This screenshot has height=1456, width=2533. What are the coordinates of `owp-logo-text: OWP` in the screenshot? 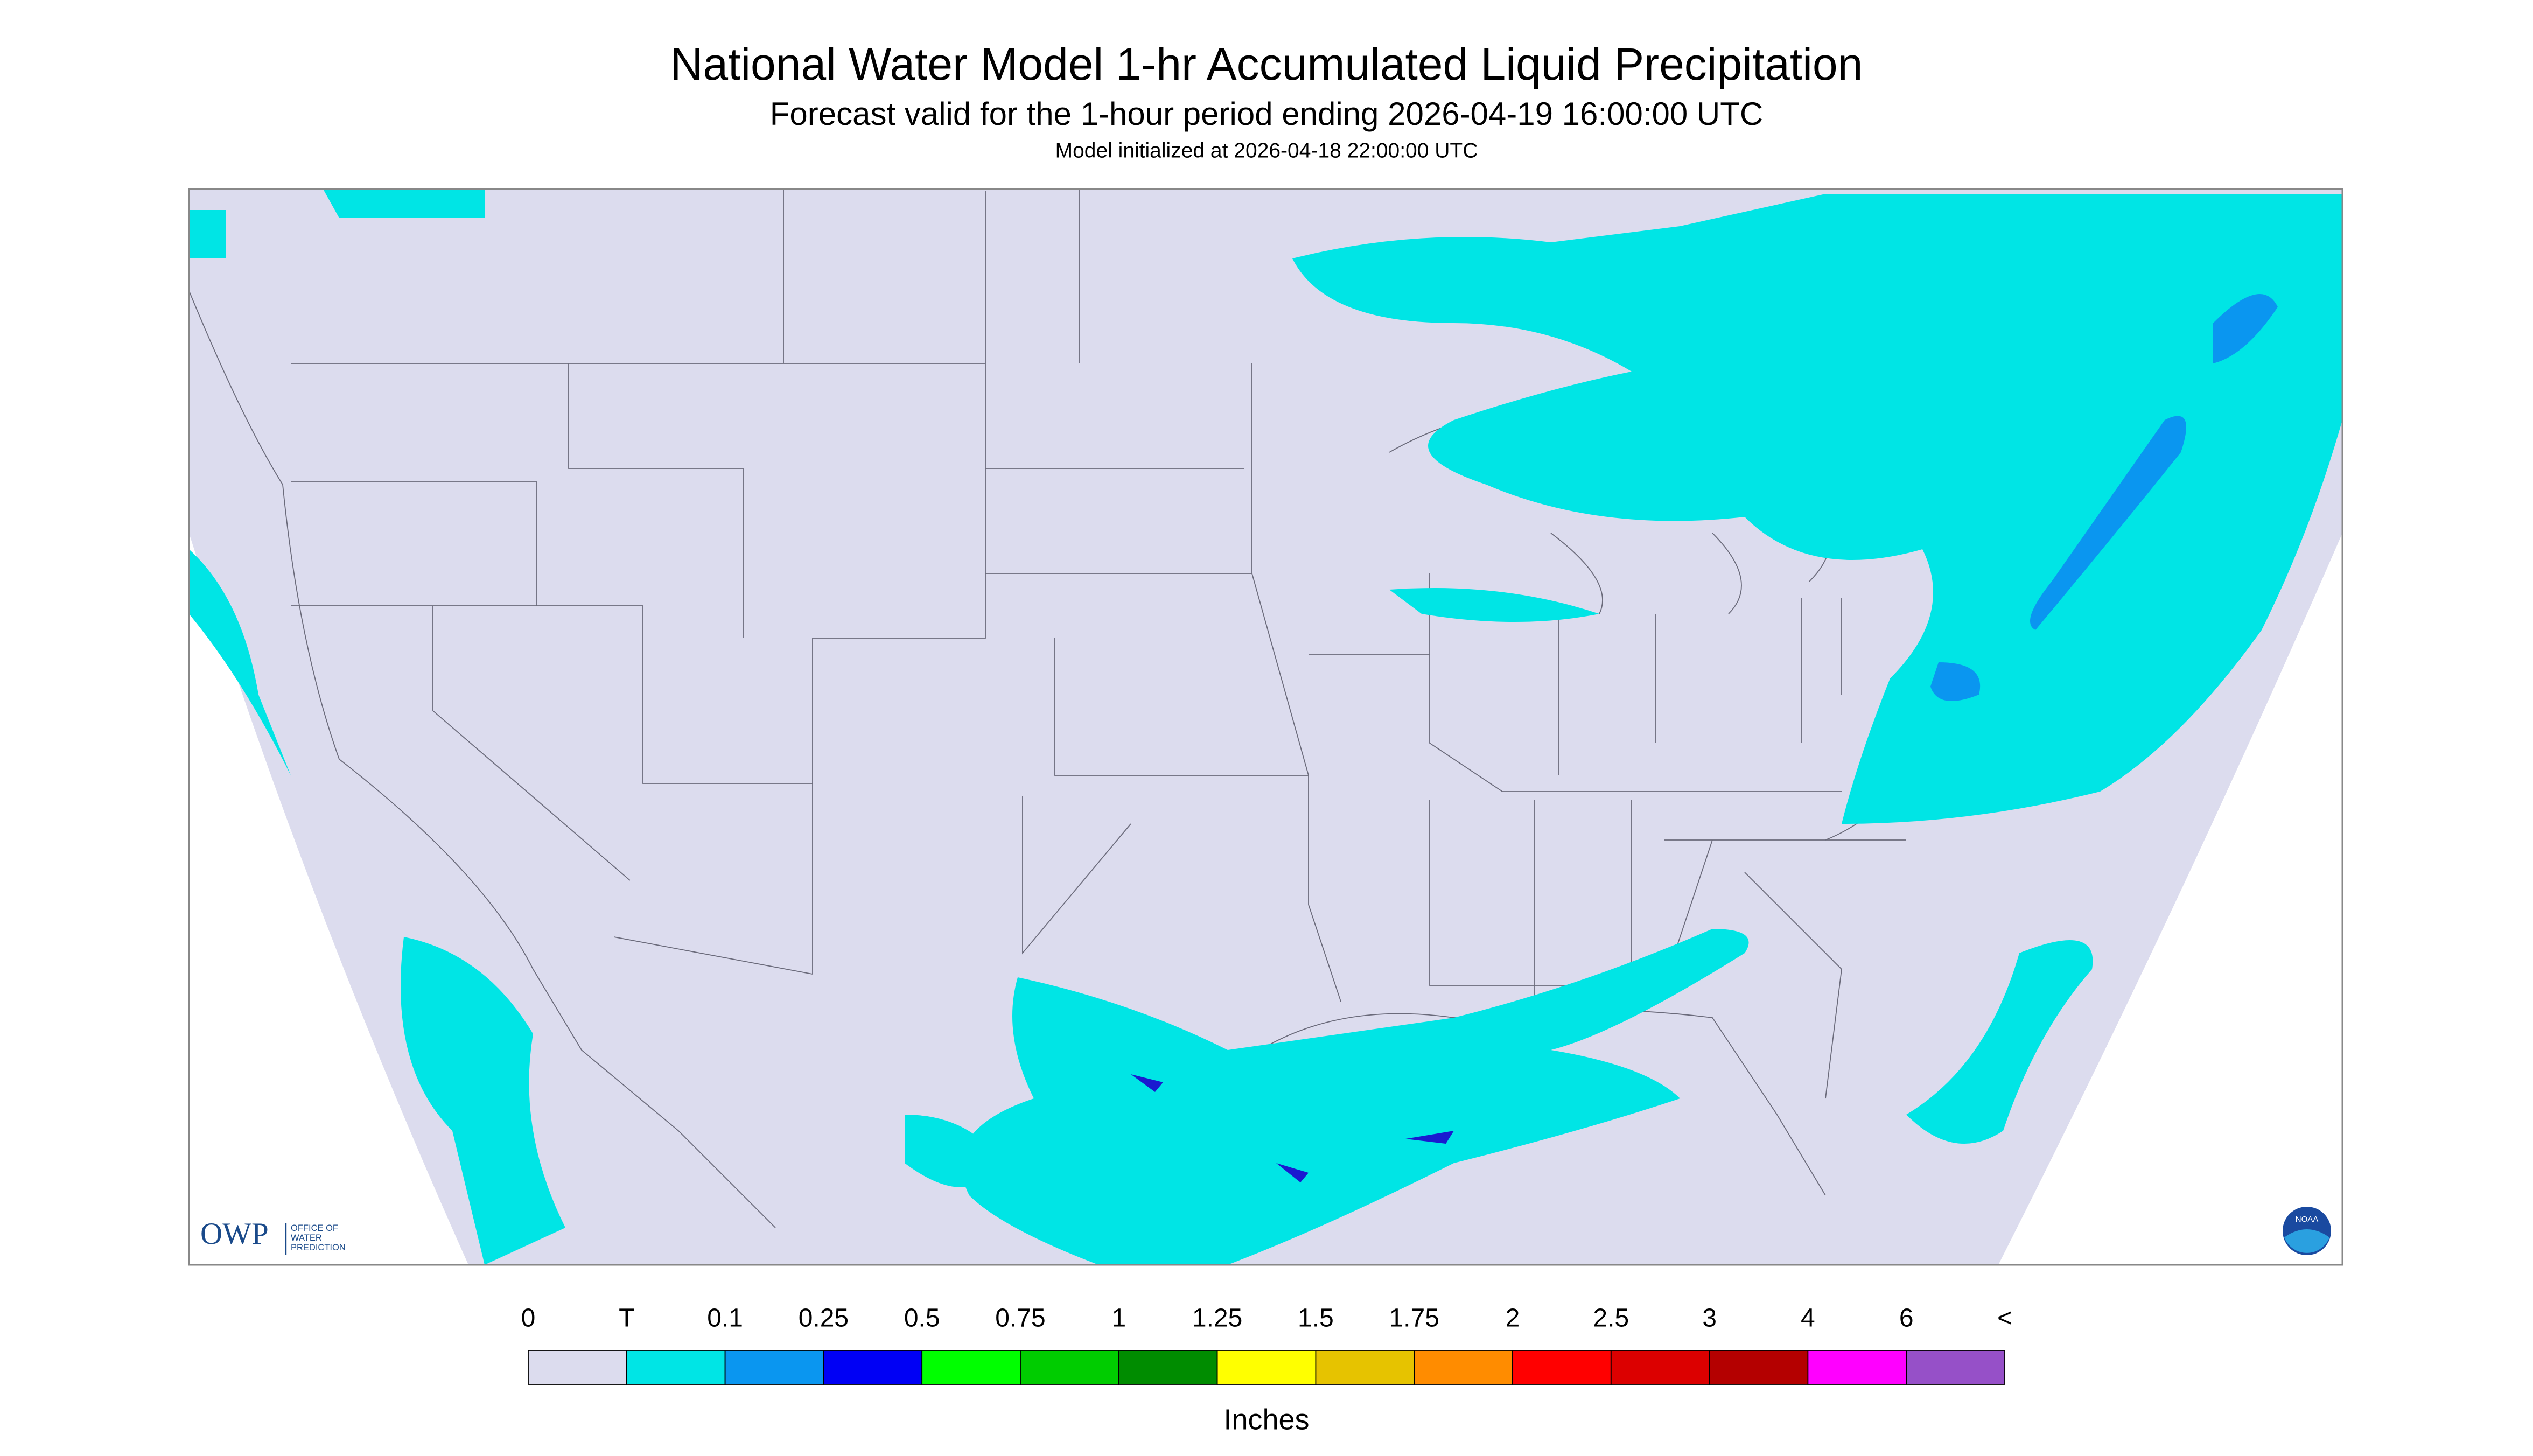 It's located at (234, 1234).